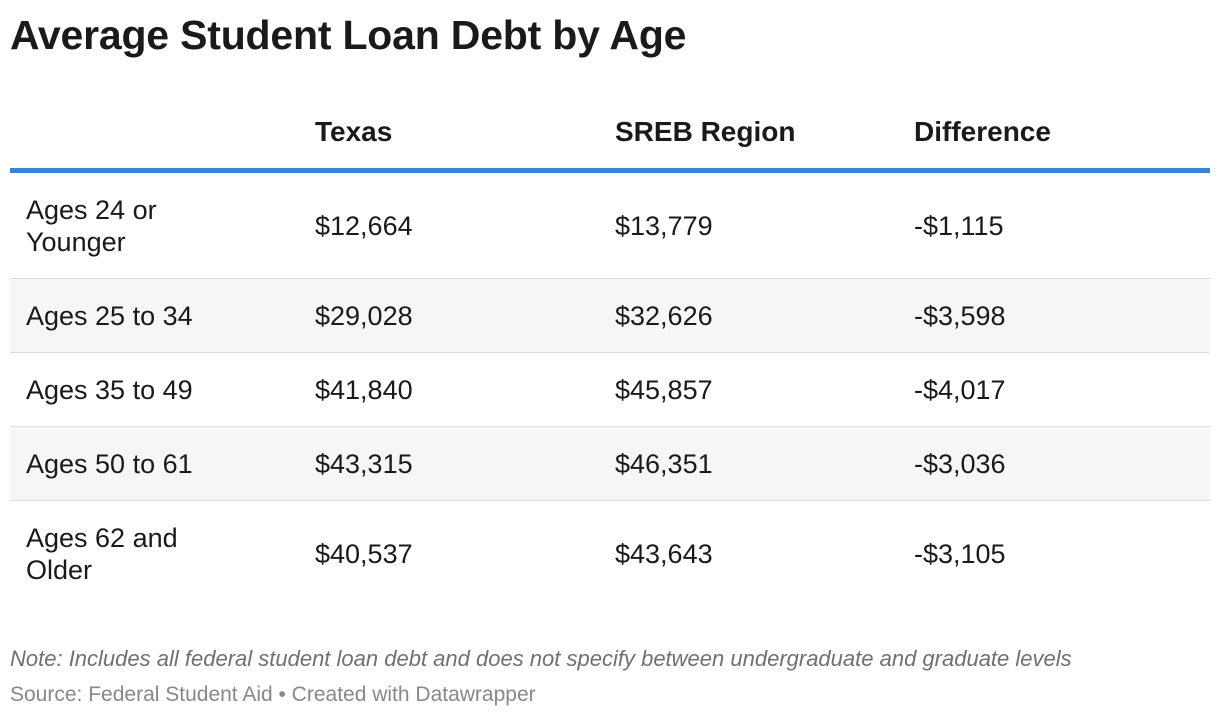 Image resolution: width=1220 pixels, height=720 pixels. I want to click on difference-value: -$3,036, so click(960, 463).